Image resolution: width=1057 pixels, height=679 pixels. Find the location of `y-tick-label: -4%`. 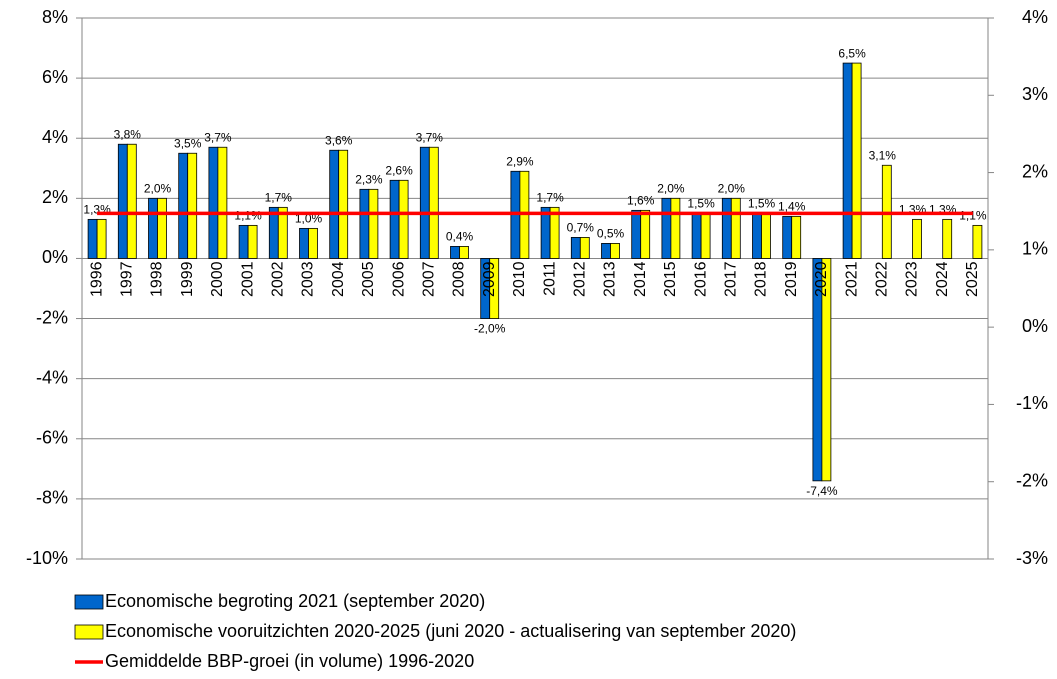

y-tick-label: -4% is located at coordinates (52, 377).